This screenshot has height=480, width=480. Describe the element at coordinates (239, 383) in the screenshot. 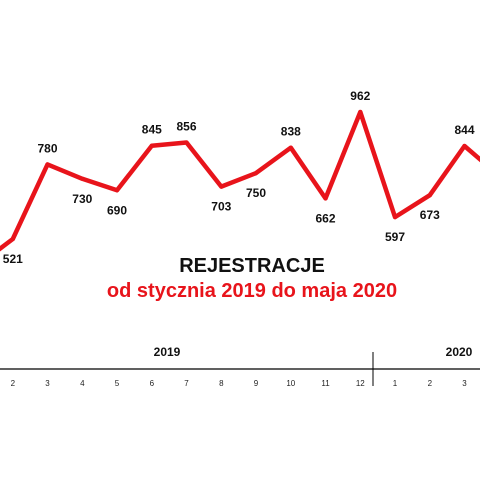

I see `x-tick-labels: 2 3 4 5 6 7 8 9 10 11 12 1 2 3` at that location.